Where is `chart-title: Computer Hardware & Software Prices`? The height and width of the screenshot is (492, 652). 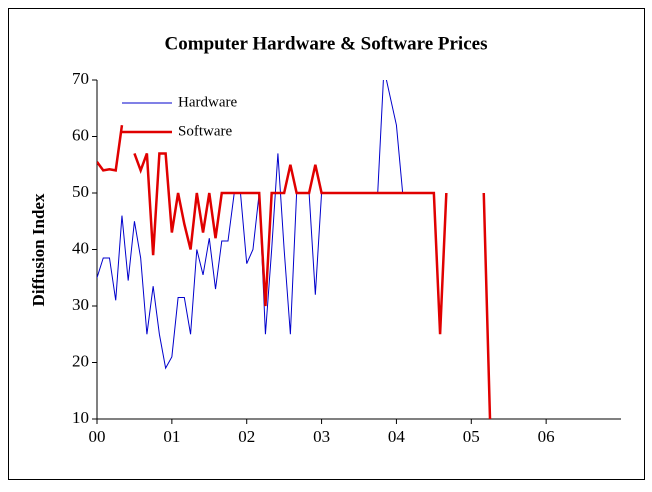 chart-title: Computer Hardware & Software Prices is located at coordinates (326, 43).